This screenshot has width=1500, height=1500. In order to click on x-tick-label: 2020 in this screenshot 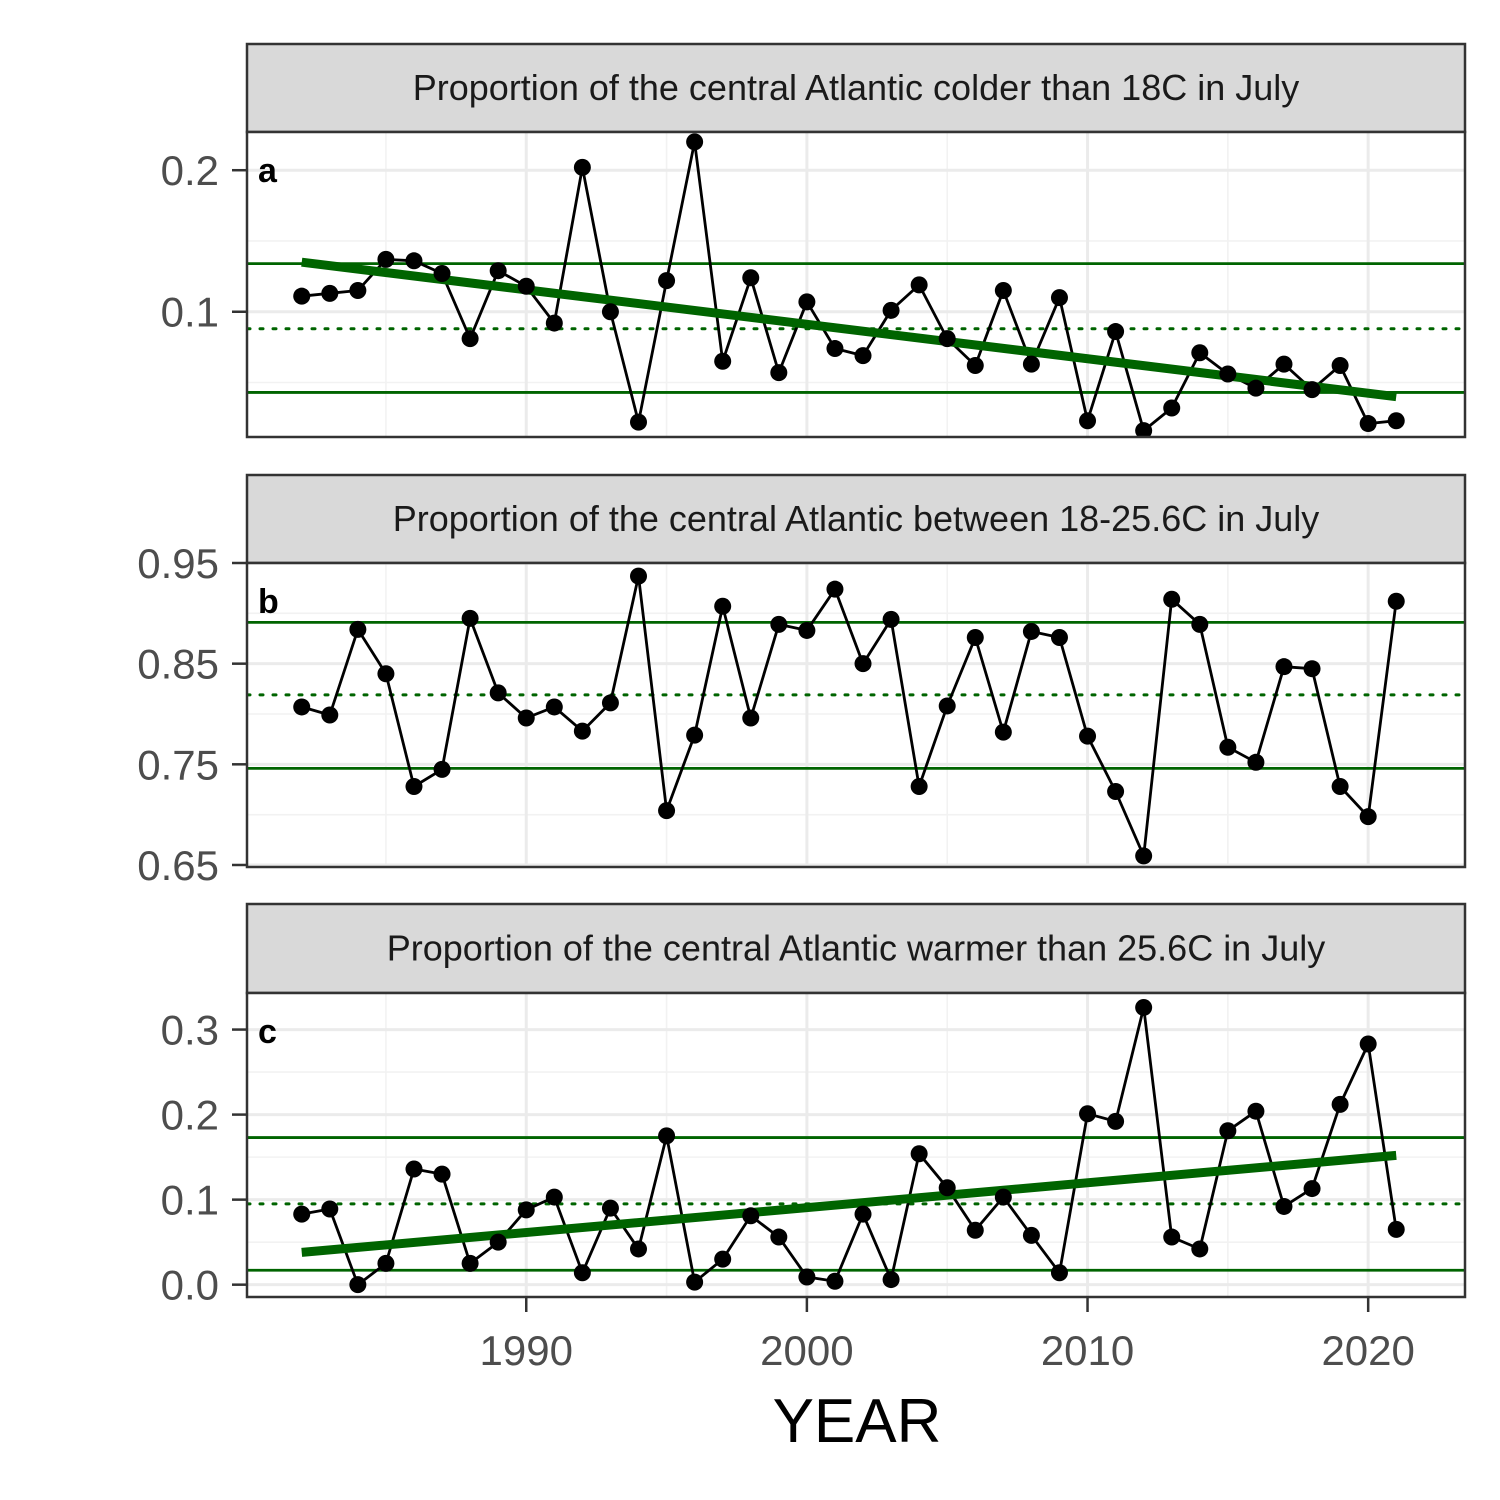, I will do `click(1367, 1350)`.